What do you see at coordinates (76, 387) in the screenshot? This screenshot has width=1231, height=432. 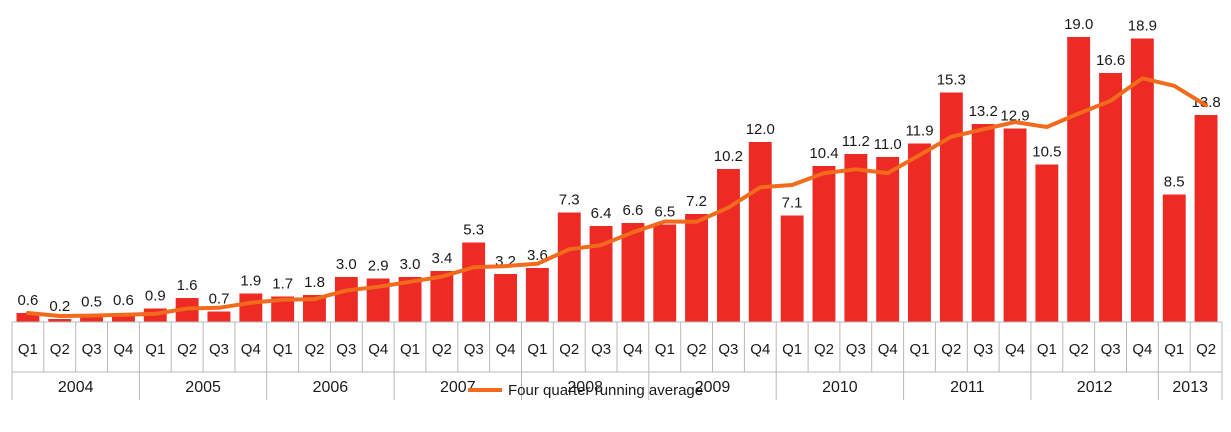 I see `year-label-2004: 2004` at bounding box center [76, 387].